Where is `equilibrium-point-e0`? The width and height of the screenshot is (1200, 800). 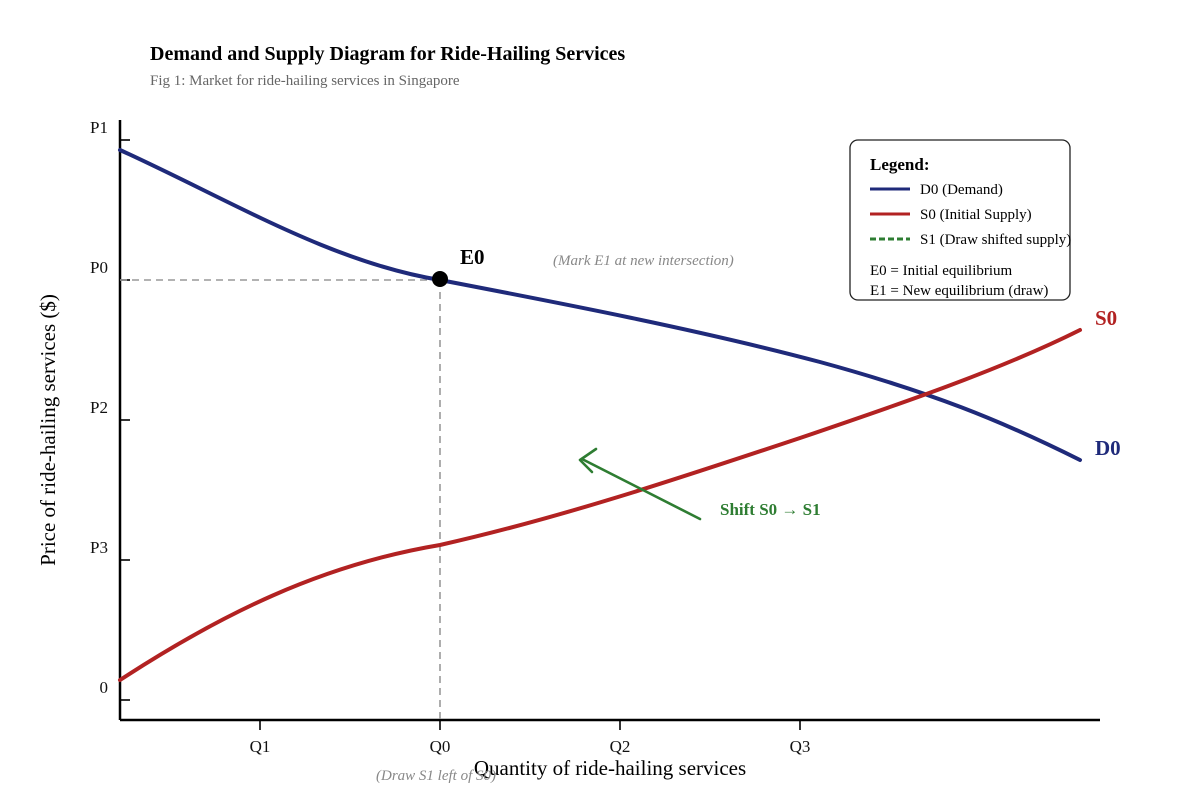
equilibrium-point-e0 is located at coordinates (440, 279).